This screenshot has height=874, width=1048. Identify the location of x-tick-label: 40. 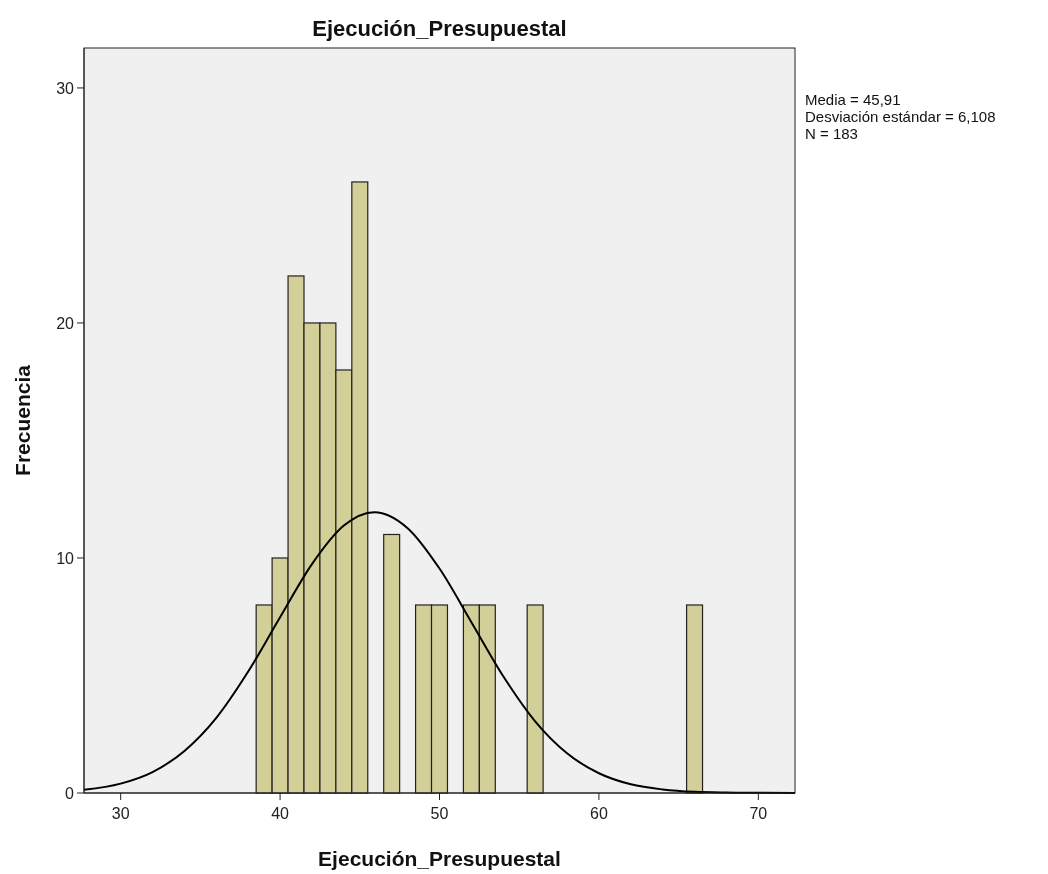
(280, 813).